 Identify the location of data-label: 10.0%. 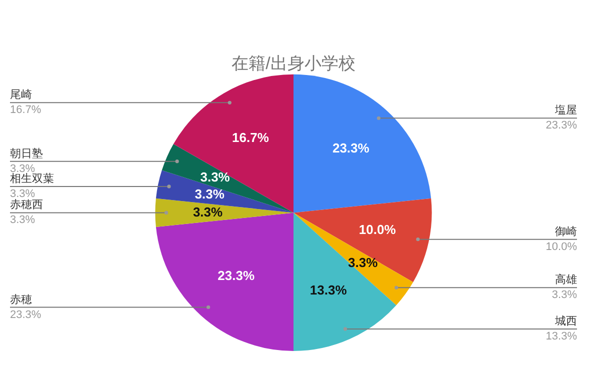
(377, 230).